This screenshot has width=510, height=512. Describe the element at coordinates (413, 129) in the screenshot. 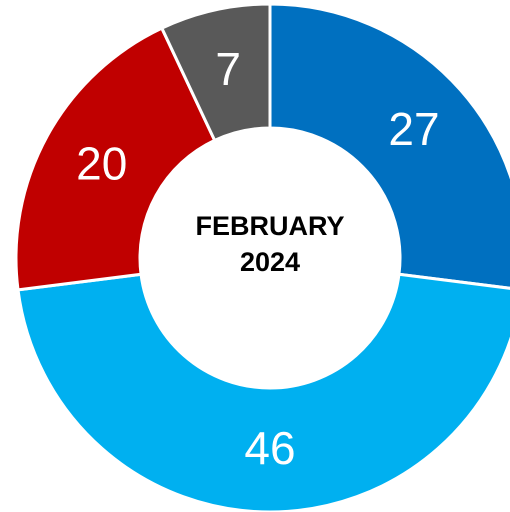

I see `data-label: 27` at that location.